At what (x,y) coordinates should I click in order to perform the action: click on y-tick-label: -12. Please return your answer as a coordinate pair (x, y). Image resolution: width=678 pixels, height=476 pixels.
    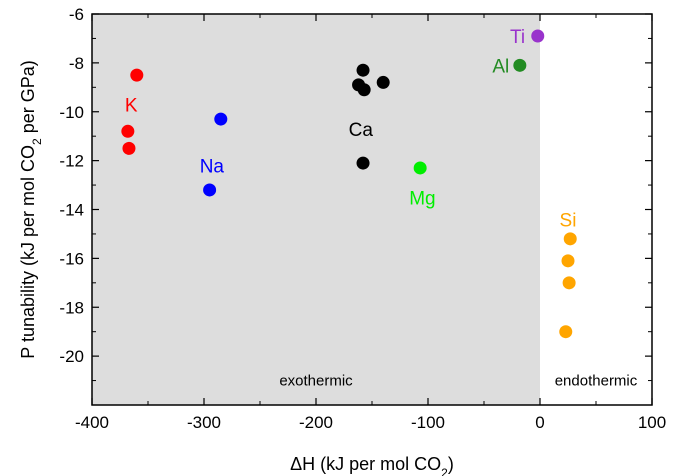
    Looking at the image, I should click on (71, 161).